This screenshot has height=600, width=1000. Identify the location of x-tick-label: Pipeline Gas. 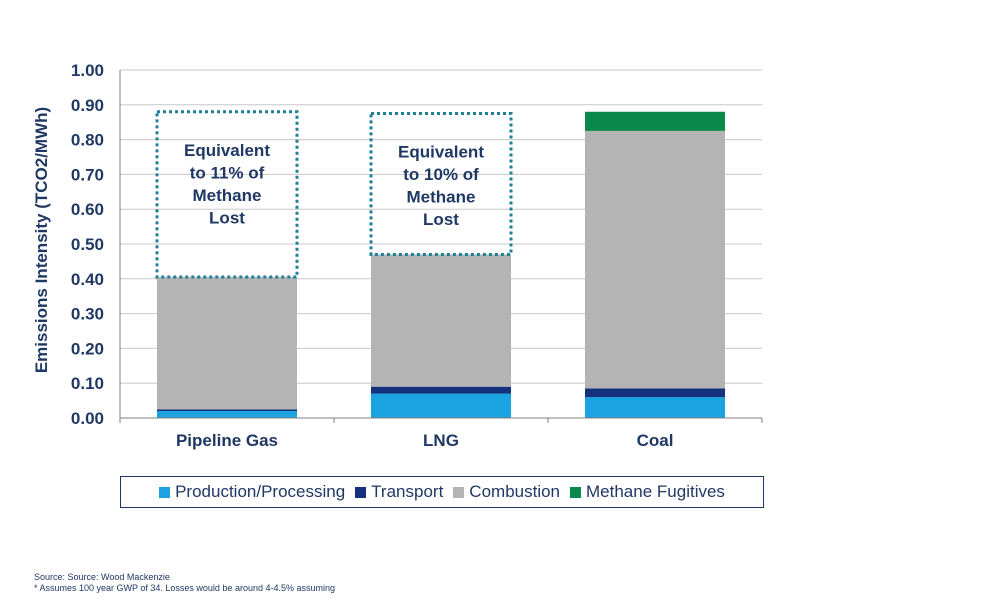
(227, 440).